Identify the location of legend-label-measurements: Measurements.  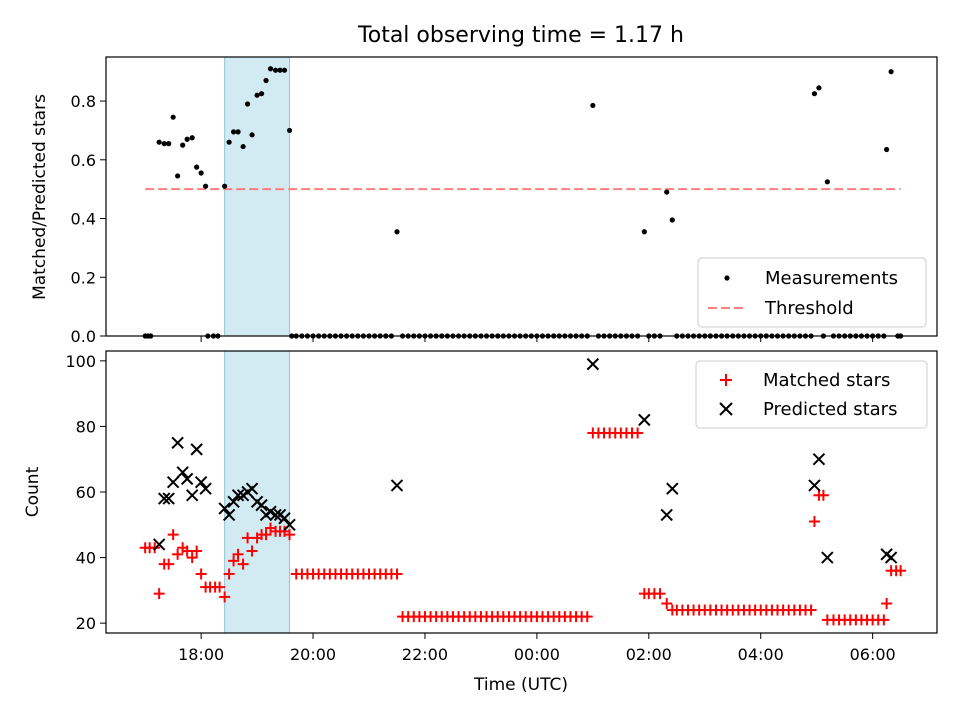
(831, 278).